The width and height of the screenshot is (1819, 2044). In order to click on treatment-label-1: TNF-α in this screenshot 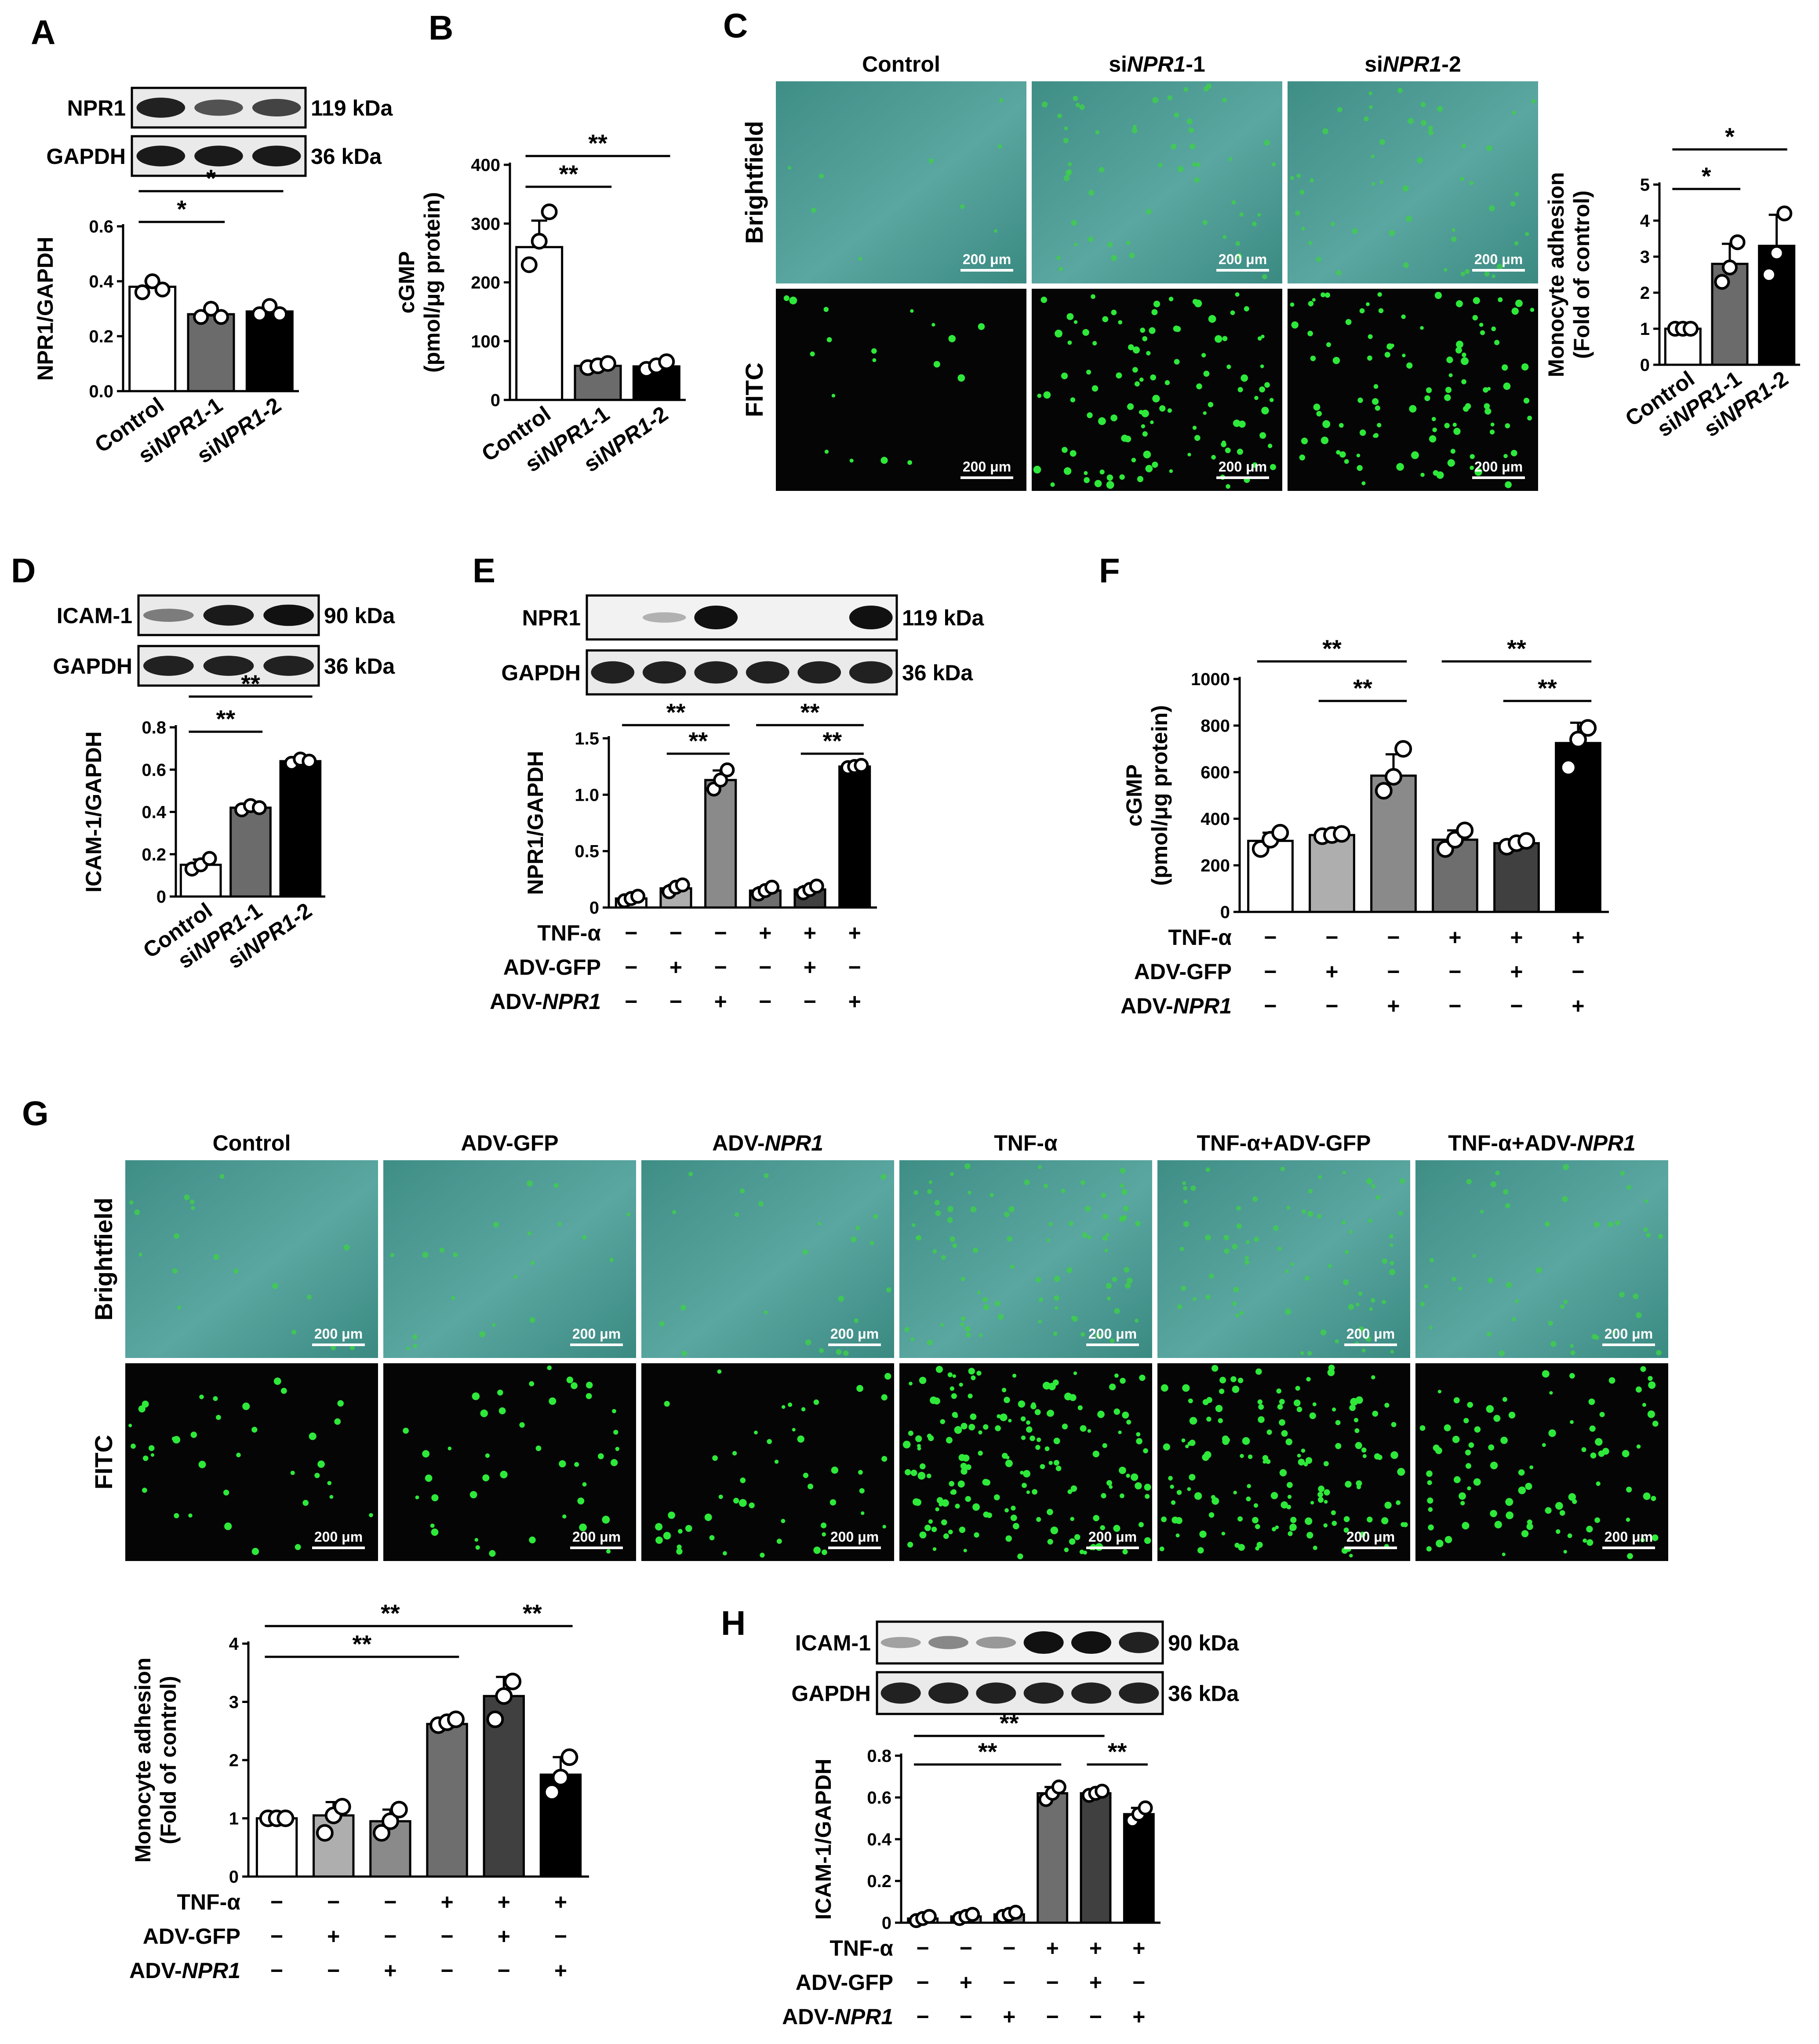, I will do `click(569, 933)`.